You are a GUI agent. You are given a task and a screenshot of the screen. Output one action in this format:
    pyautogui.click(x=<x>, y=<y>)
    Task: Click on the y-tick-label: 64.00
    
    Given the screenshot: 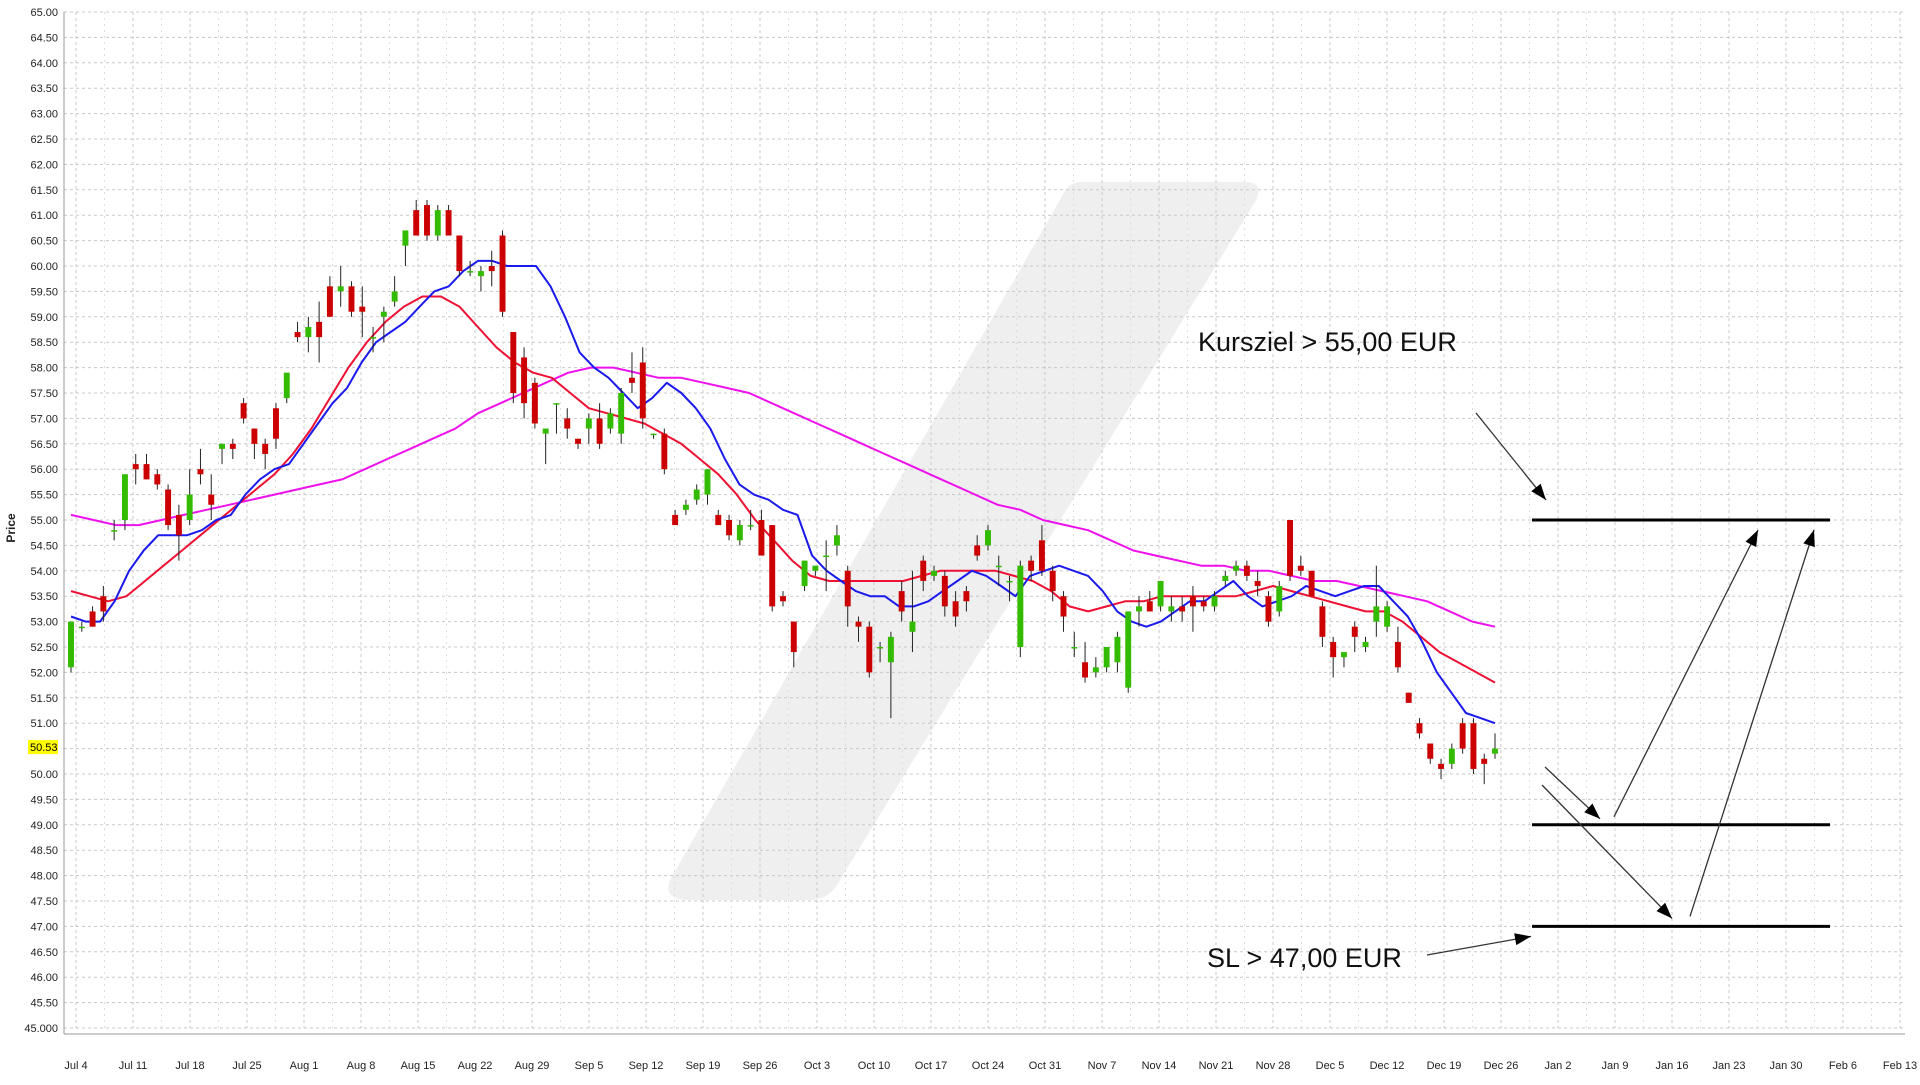 What is the action you would take?
    pyautogui.click(x=44, y=64)
    